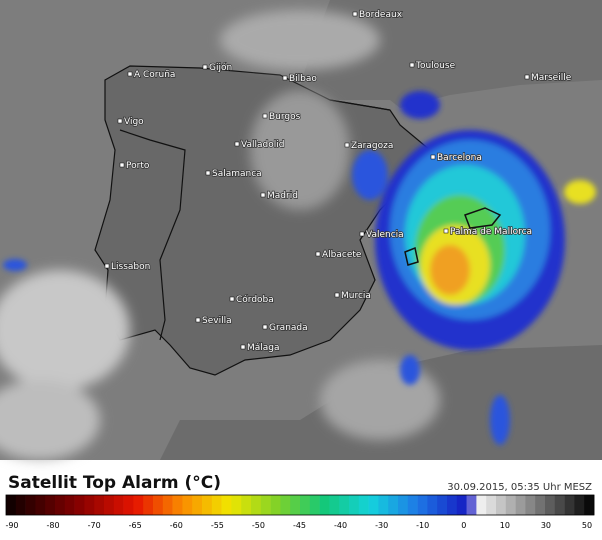 This screenshot has height=540, width=602. Describe the element at coordinates (546, 525) in the screenshot. I see `tick-label: 30` at that location.